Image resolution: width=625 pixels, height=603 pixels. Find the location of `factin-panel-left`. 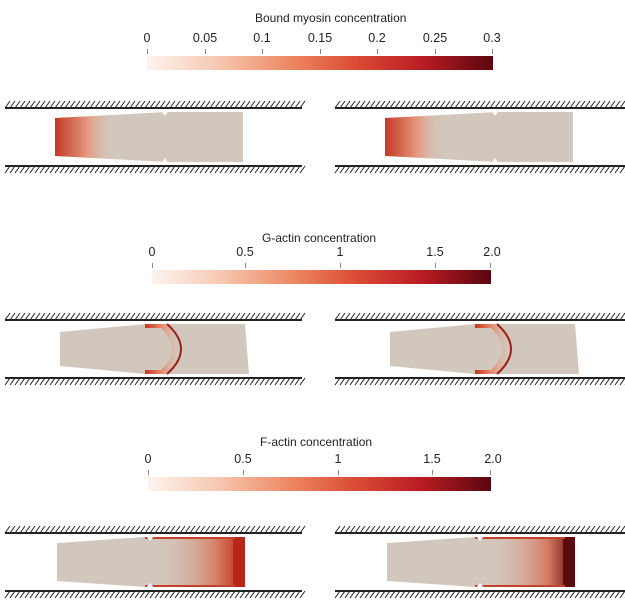

factin-panel-left is located at coordinates (155, 562).